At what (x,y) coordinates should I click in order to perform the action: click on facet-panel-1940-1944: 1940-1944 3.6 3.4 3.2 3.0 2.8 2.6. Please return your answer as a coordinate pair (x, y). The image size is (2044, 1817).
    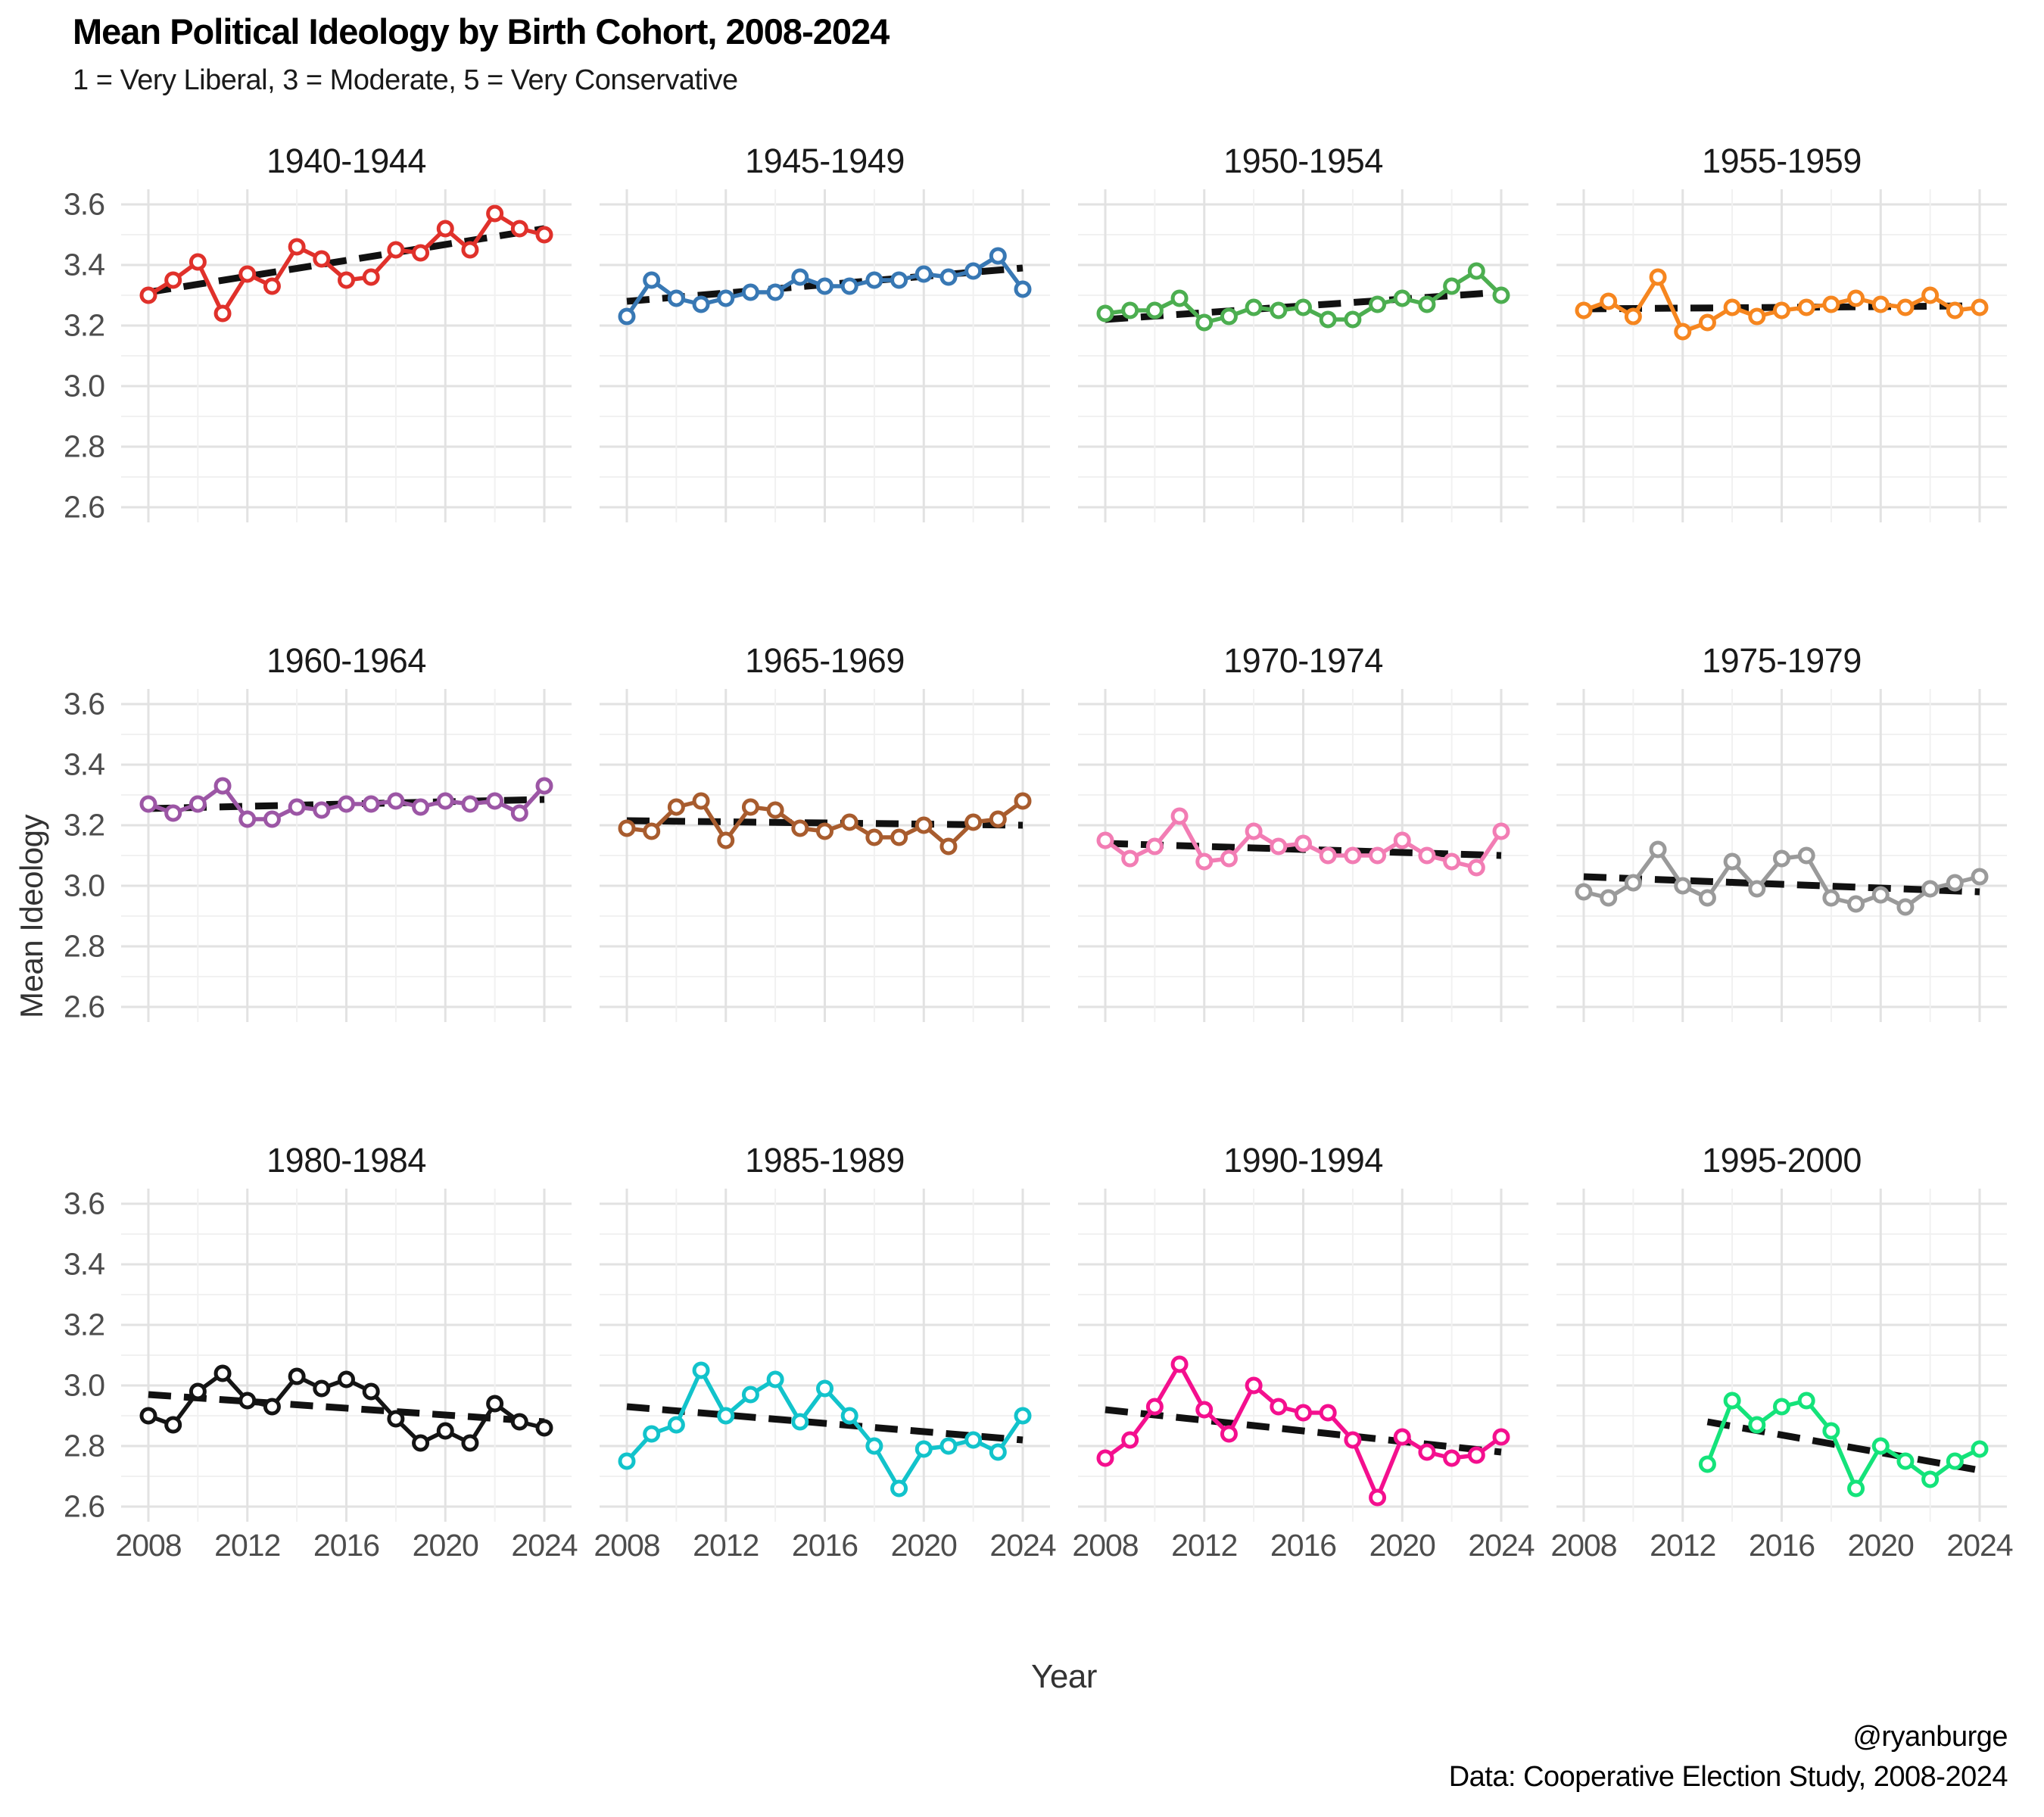
    Looking at the image, I should click on (318, 328).